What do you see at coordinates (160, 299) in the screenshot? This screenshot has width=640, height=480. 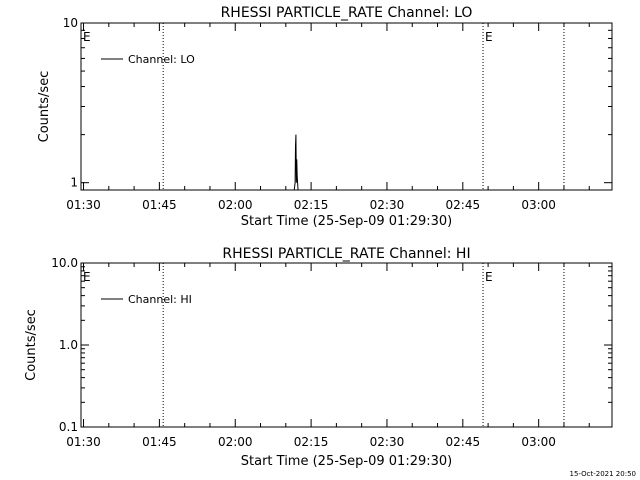 I see `legend-entry: Channel: HI` at bounding box center [160, 299].